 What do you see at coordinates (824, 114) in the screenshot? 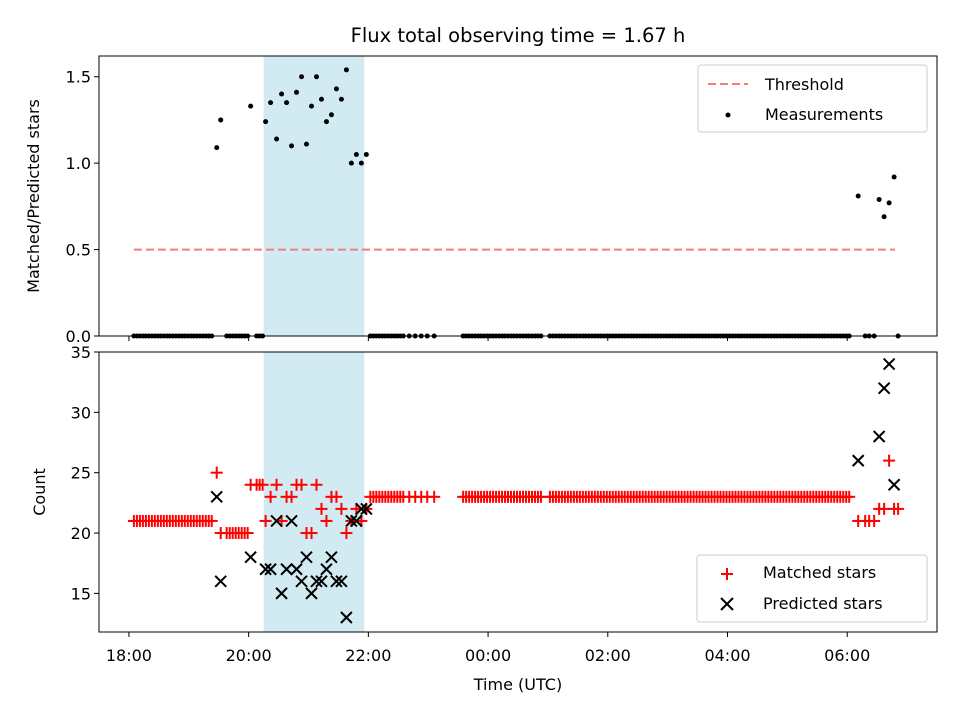
I see `legend-measurements-label: Measurements` at bounding box center [824, 114].